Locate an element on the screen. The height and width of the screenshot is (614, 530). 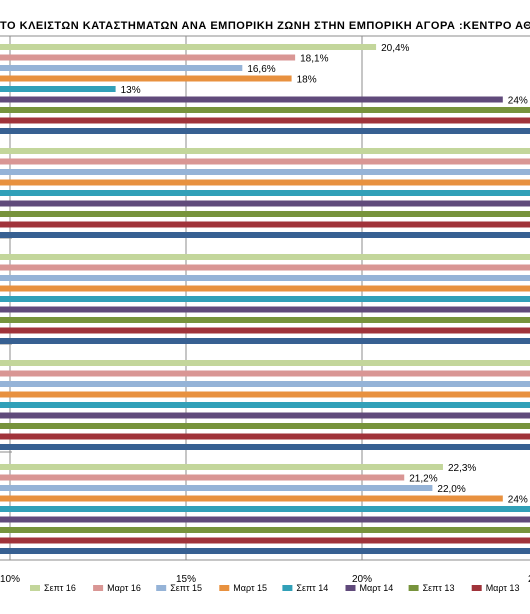
data-label: 21,2% is located at coordinates (423, 479).